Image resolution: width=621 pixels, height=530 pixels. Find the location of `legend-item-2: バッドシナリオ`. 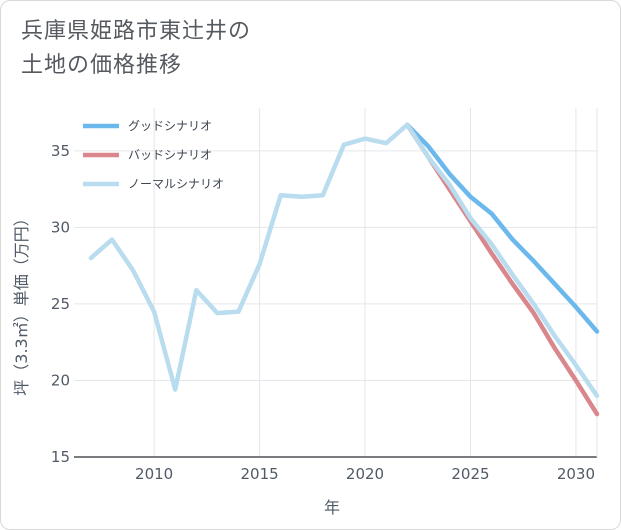

legend-item-2: バッドシナリオ is located at coordinates (147, 155).